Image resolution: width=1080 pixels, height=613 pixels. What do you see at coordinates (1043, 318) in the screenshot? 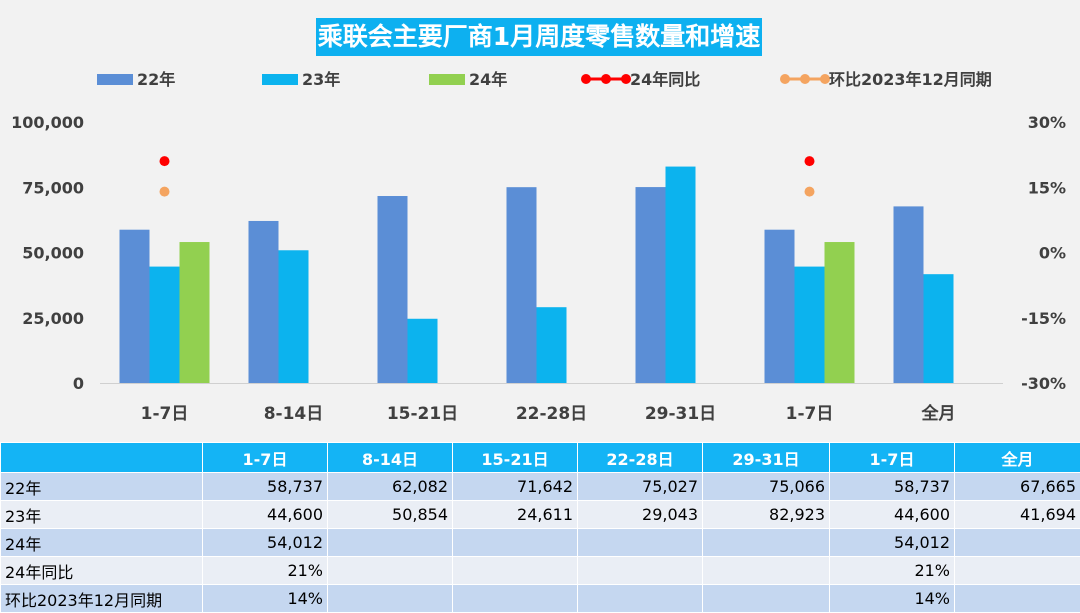
I see `y2-tick-label: -15%` at bounding box center [1043, 318].